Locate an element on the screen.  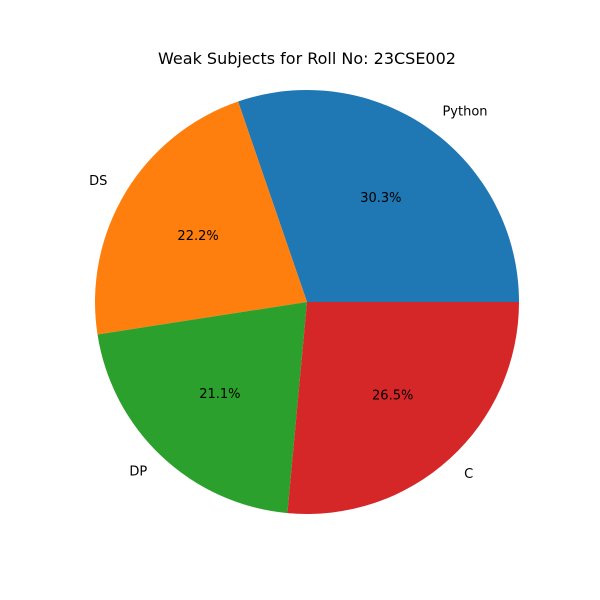
chart-title: Weak Subjects for Roll No: 23CSE002 is located at coordinates (307, 58).